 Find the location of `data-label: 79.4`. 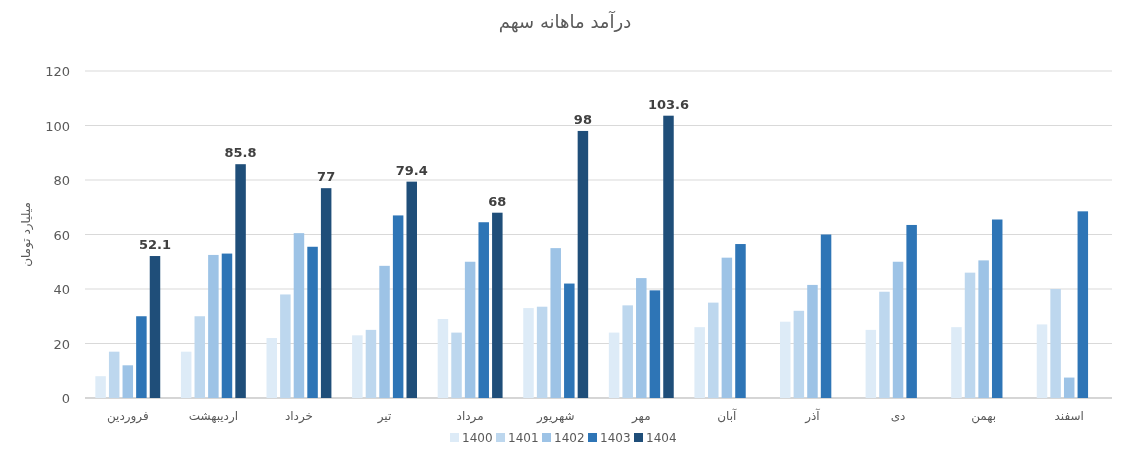

data-label: 79.4 is located at coordinates (411, 170).